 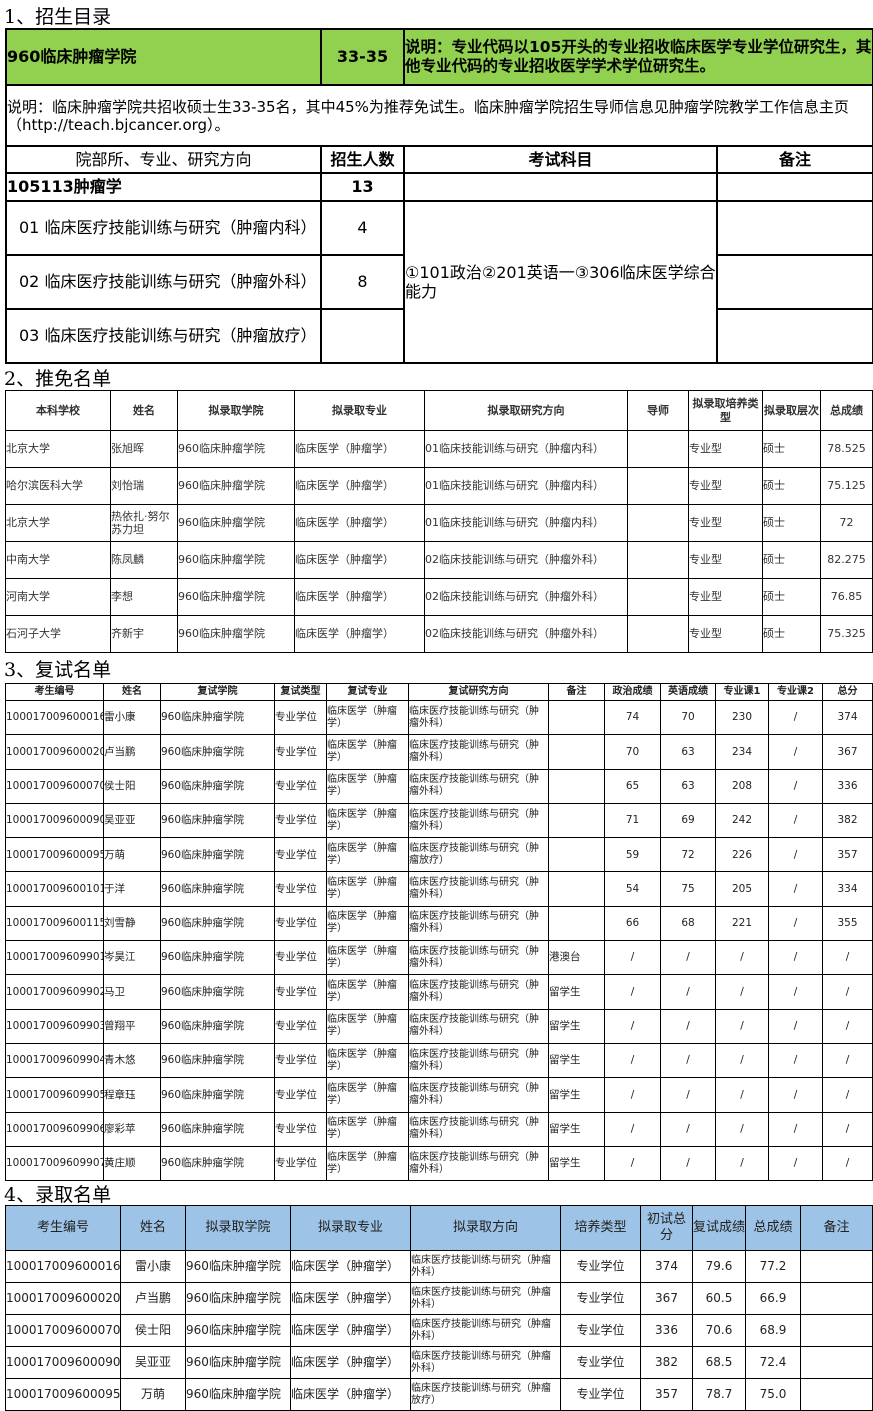 What do you see at coordinates (632, 820) in the screenshot?
I see `table-cell: 71` at bounding box center [632, 820].